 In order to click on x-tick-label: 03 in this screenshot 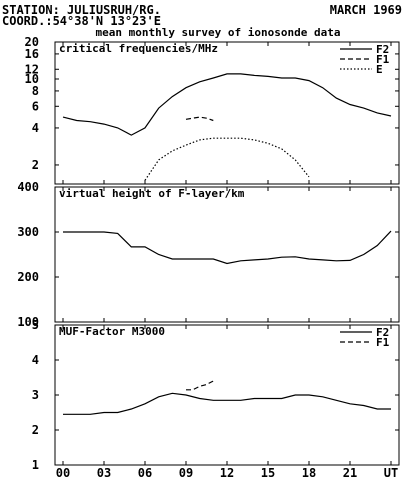, I will do `click(104, 473)`.